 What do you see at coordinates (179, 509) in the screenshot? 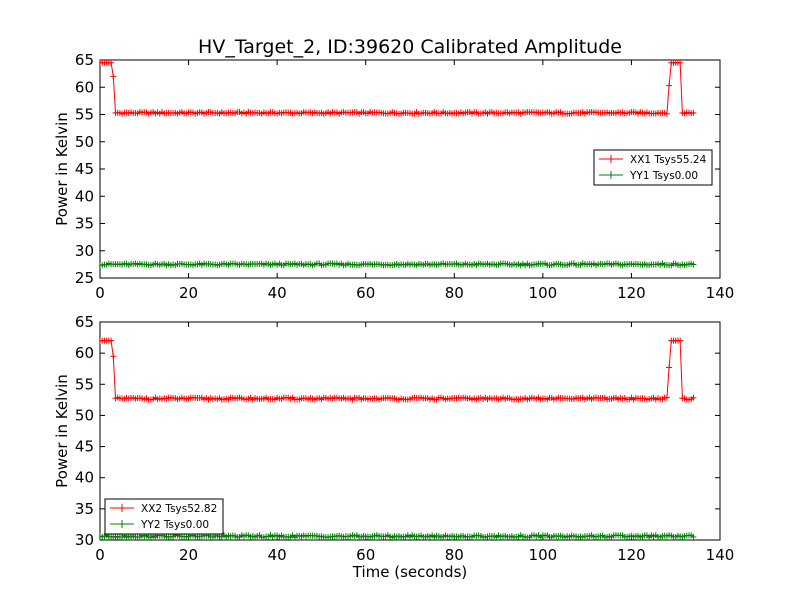
I see `legend-label: XX2 Tsys52.82` at bounding box center [179, 509].